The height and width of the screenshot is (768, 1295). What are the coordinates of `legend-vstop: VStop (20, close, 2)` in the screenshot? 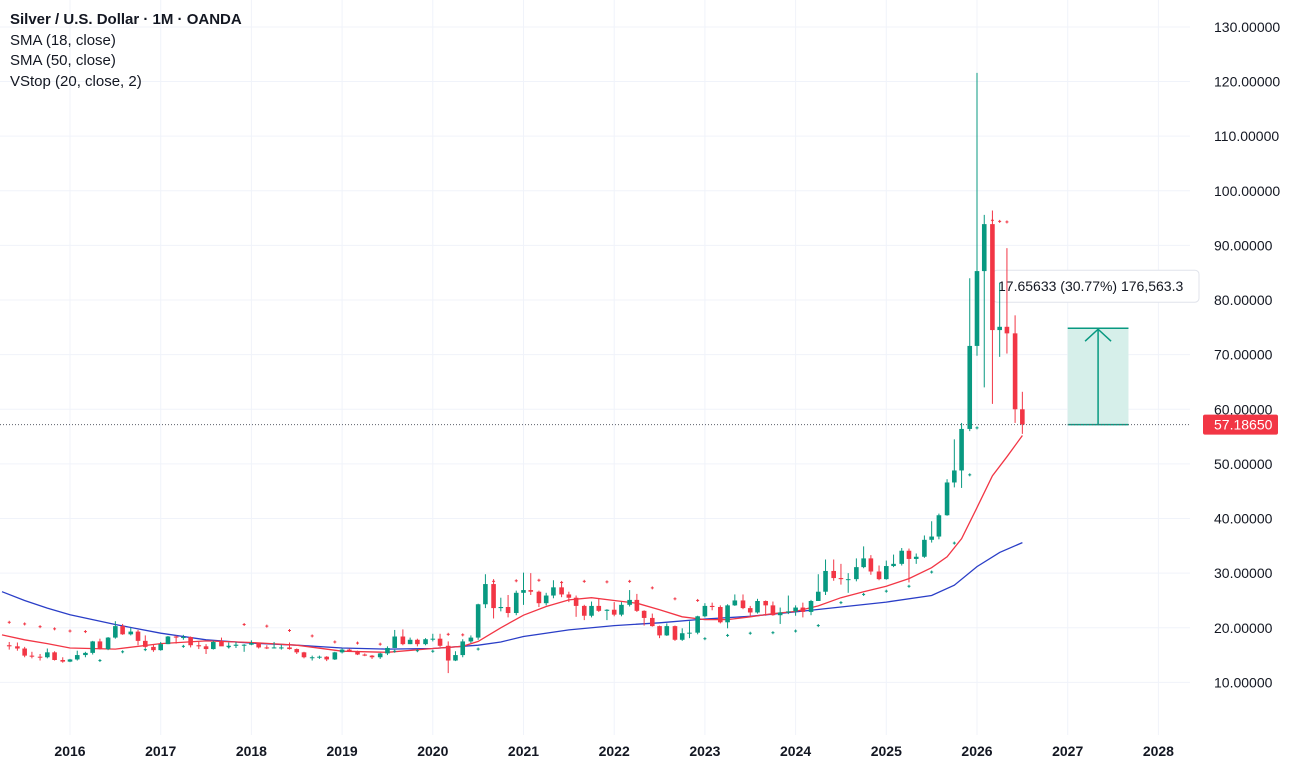 It's located at (76, 81).